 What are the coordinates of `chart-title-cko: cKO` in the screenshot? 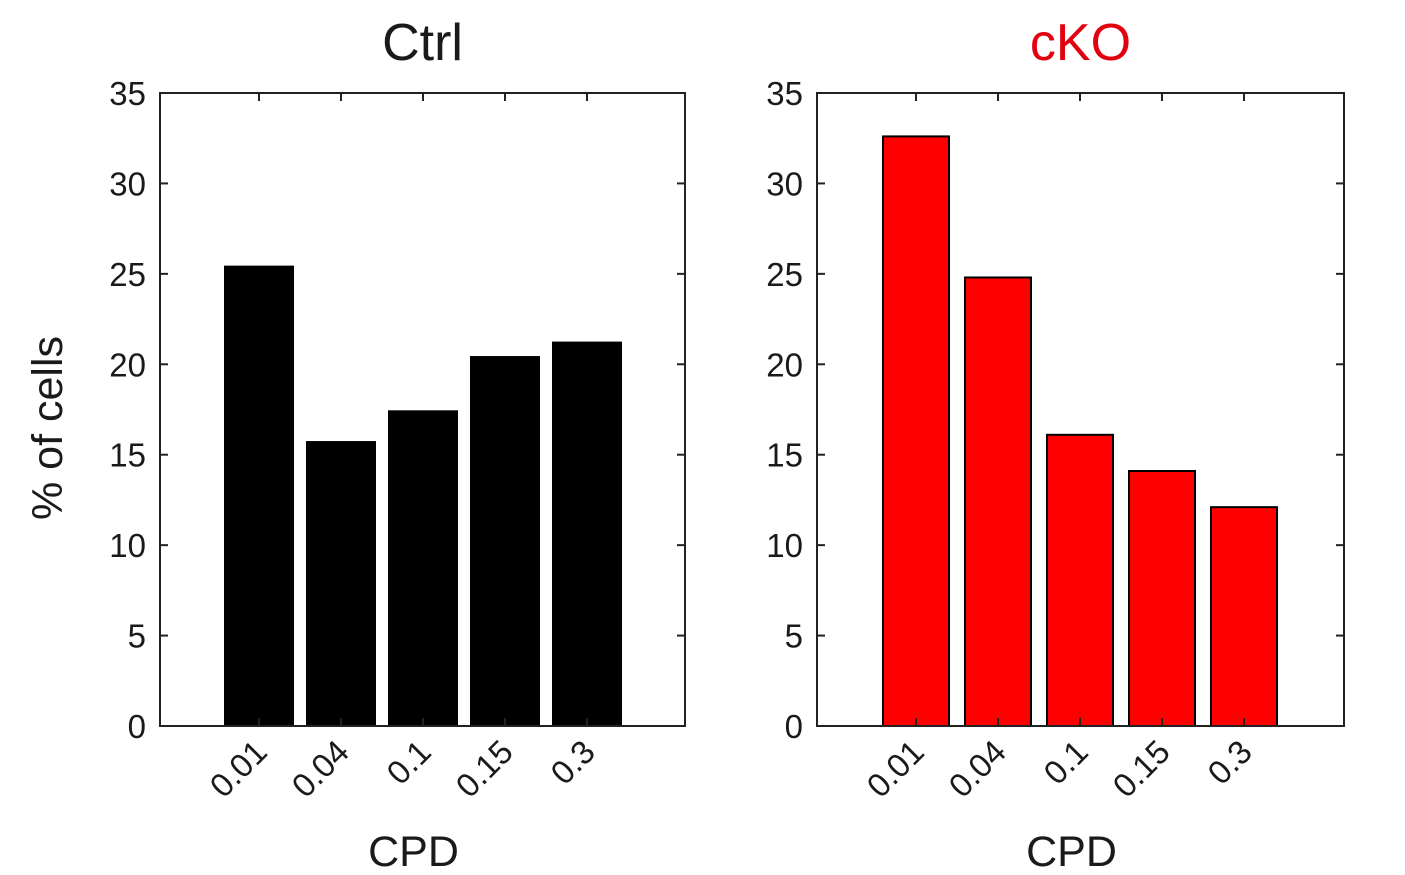 It's located at (1080, 43).